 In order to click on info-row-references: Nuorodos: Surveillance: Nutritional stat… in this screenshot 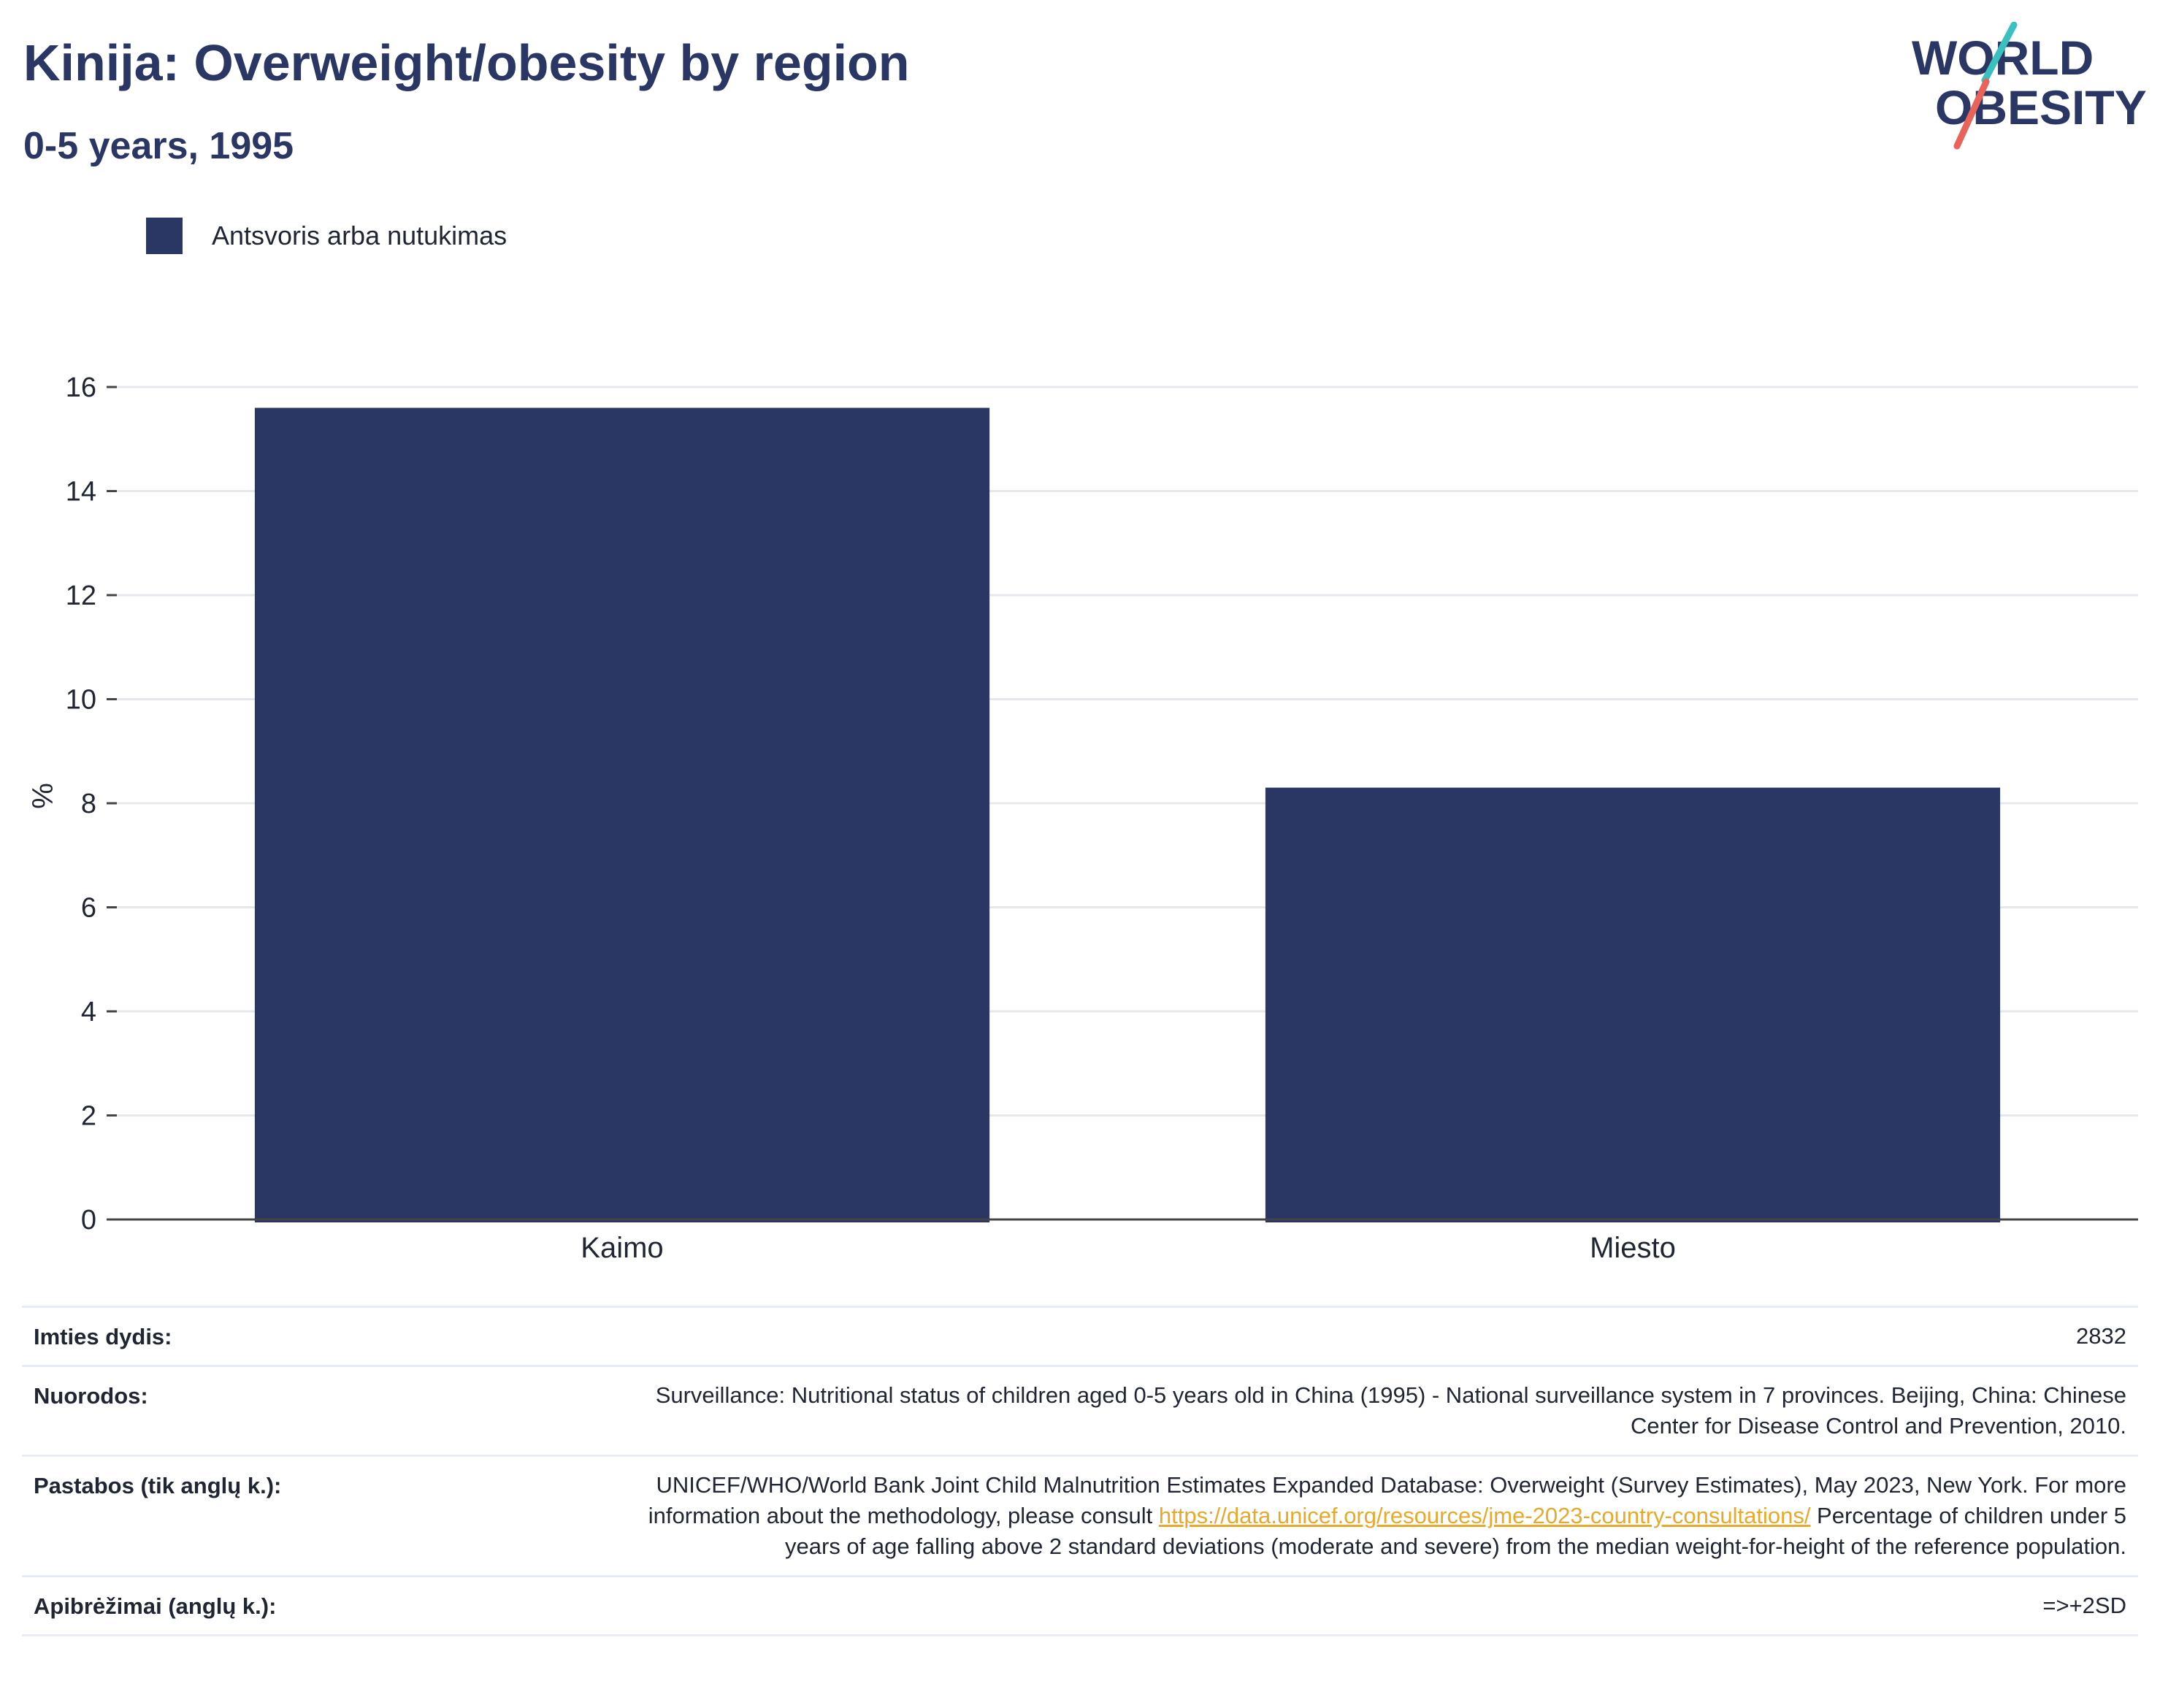, I will do `click(1080, 1410)`.